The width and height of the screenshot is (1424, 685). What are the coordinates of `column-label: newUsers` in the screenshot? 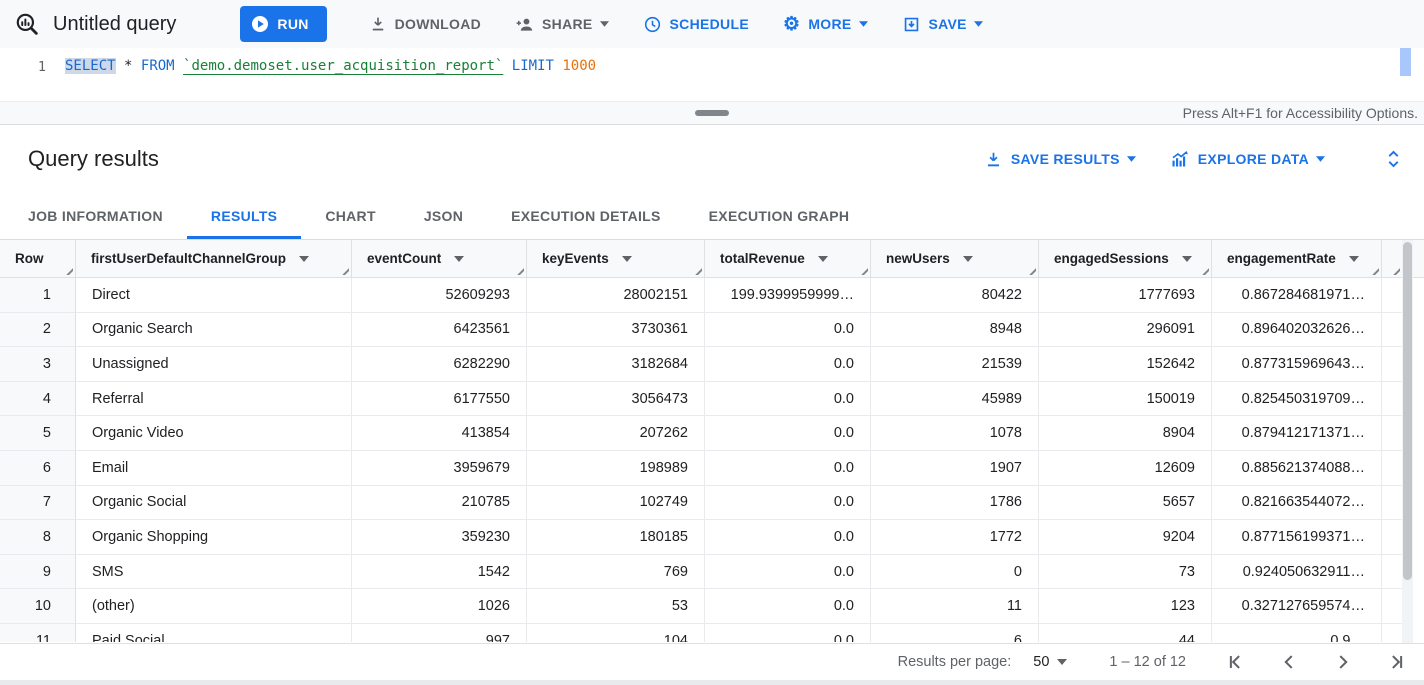 It's located at (918, 258).